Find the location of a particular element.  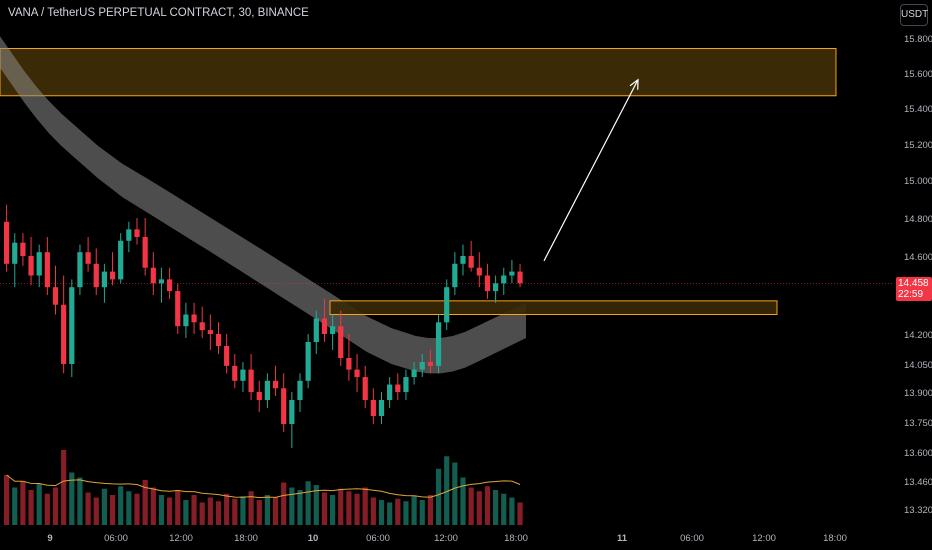

y-tick-label: 15.200 is located at coordinates (918, 145).